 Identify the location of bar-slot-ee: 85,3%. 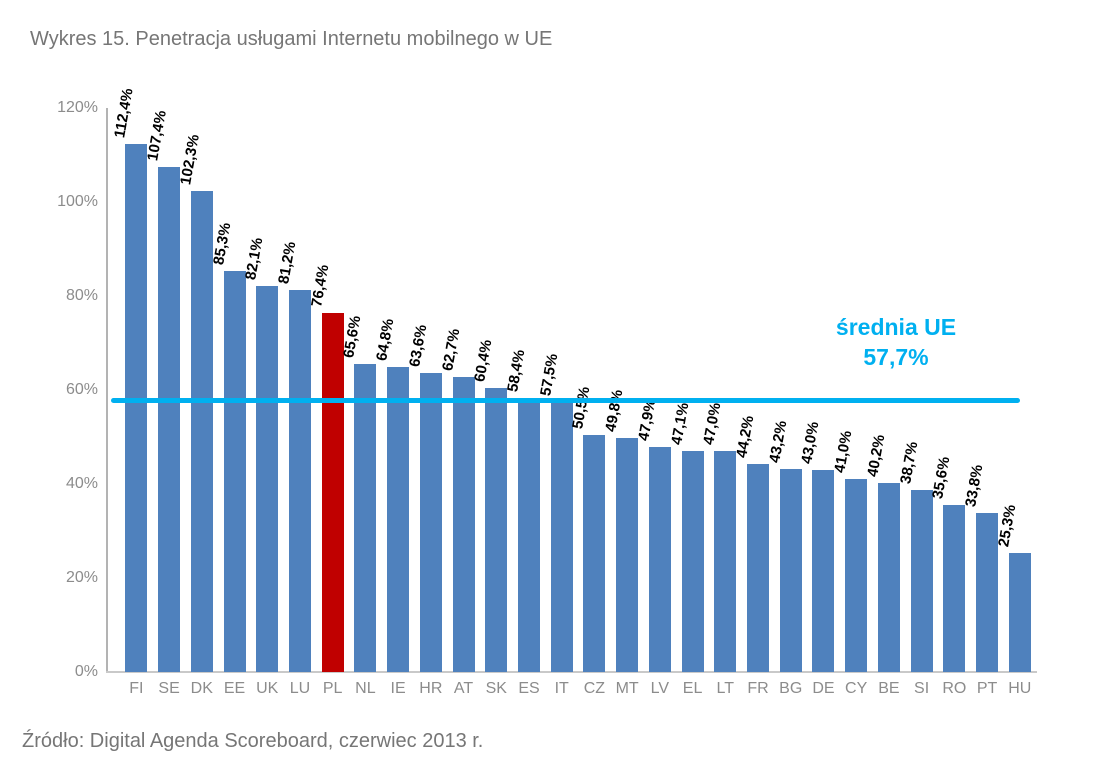
(230, 390).